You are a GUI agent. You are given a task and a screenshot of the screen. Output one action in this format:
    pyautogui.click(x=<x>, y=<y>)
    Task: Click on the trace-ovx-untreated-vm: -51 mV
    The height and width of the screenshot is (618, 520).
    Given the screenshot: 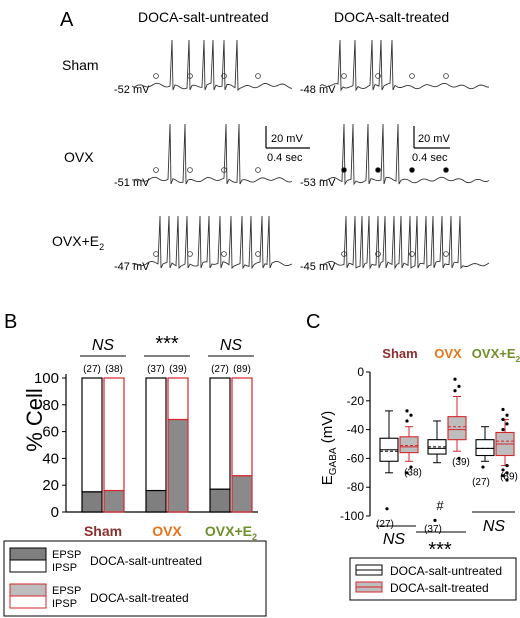 What is the action you would take?
    pyautogui.click(x=132, y=183)
    